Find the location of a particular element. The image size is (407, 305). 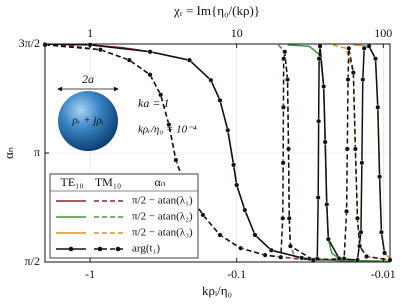

series-line is located at coordinates (361, 152).